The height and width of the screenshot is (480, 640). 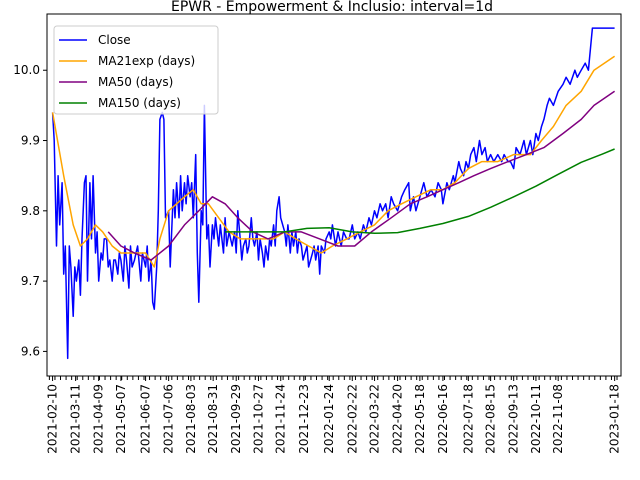 What do you see at coordinates (30, 351) in the screenshot?
I see `y-tick-label: 9.6` at bounding box center [30, 351].